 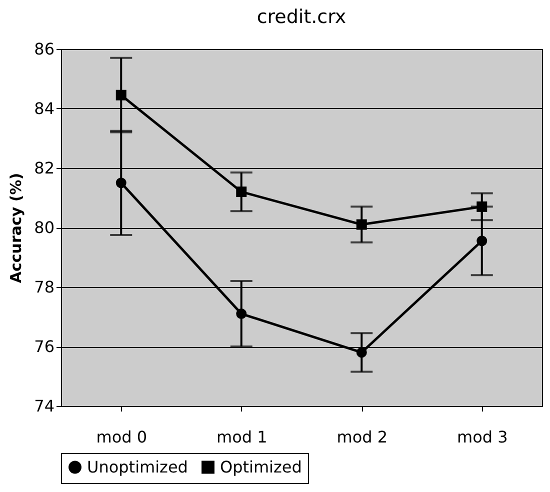 I want to click on legend-label: Unoptimized, so click(x=137, y=466).